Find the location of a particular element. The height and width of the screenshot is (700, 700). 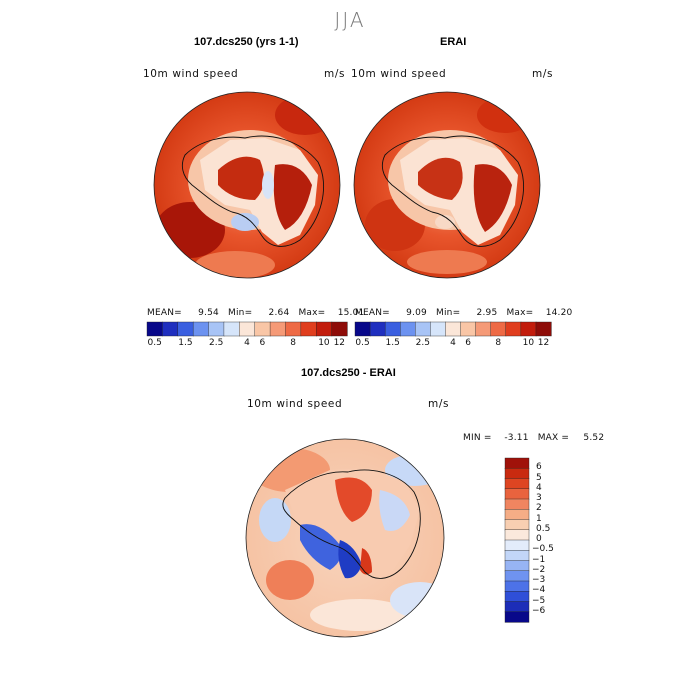

panel2-colorbar-ticks: 0.5 1.5 2.5 4 6 8 10 12 is located at coordinates (453, 344).